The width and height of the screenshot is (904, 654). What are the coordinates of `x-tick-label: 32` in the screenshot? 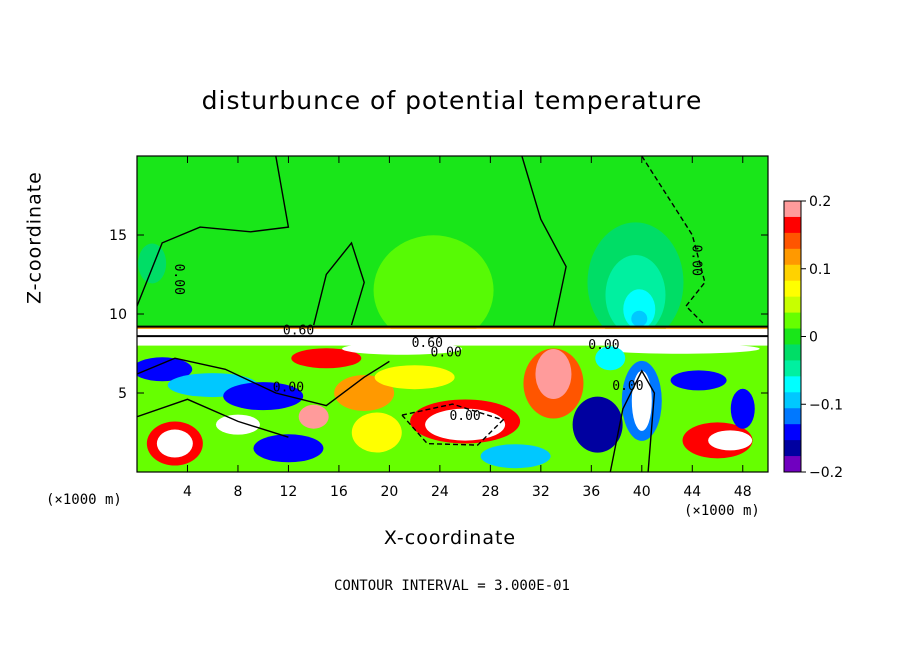 It's located at (541, 492).